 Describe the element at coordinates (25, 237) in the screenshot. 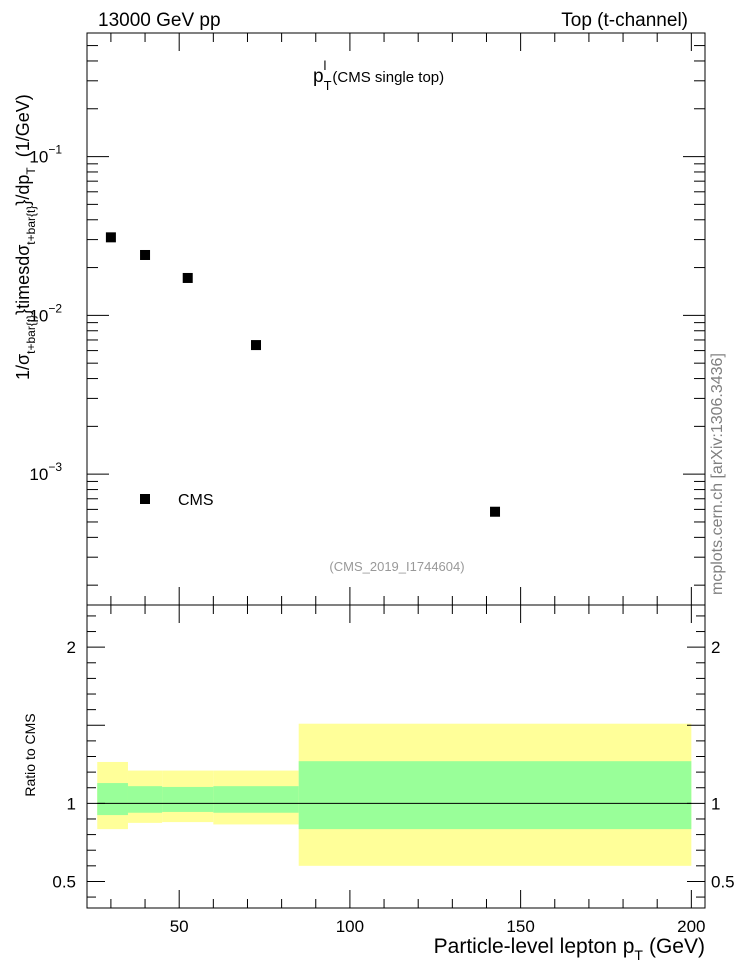

I see `main-y-axis-label: 1/σt+bar{t}}timesdσt+bar{t}}/dpT(1/GeV)` at that location.